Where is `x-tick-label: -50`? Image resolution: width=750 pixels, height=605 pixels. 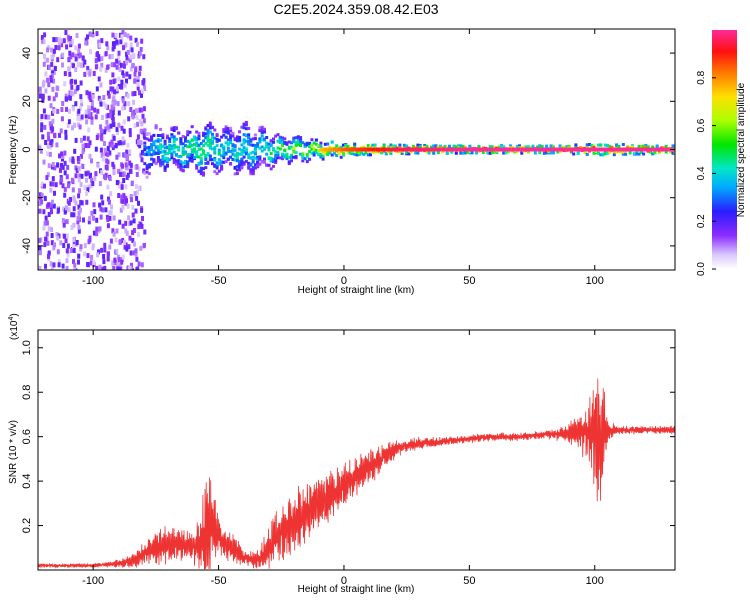 x-tick-label: -50 is located at coordinates (219, 581).